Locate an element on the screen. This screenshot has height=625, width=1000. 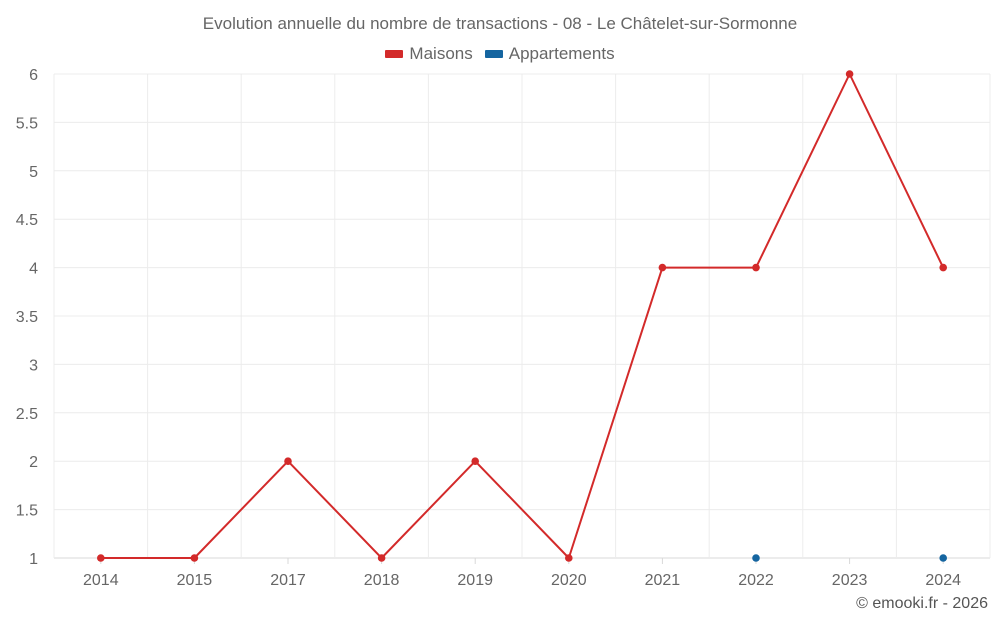
y-tick-label: 3.5 is located at coordinates (27, 317).